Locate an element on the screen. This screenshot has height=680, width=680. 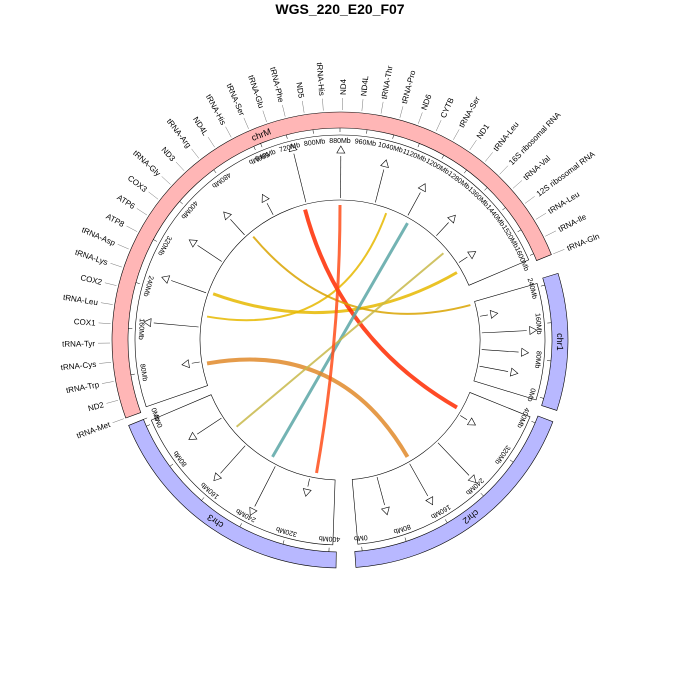
chromosome-chr1 is located at coordinates (555, 341).